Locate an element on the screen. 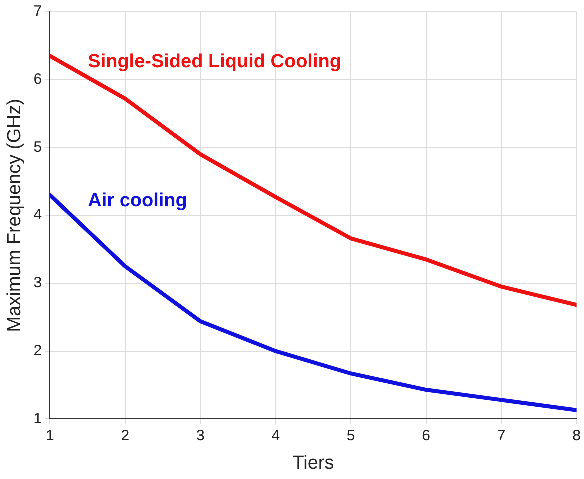  y-tick-label: 2 is located at coordinates (38, 351).